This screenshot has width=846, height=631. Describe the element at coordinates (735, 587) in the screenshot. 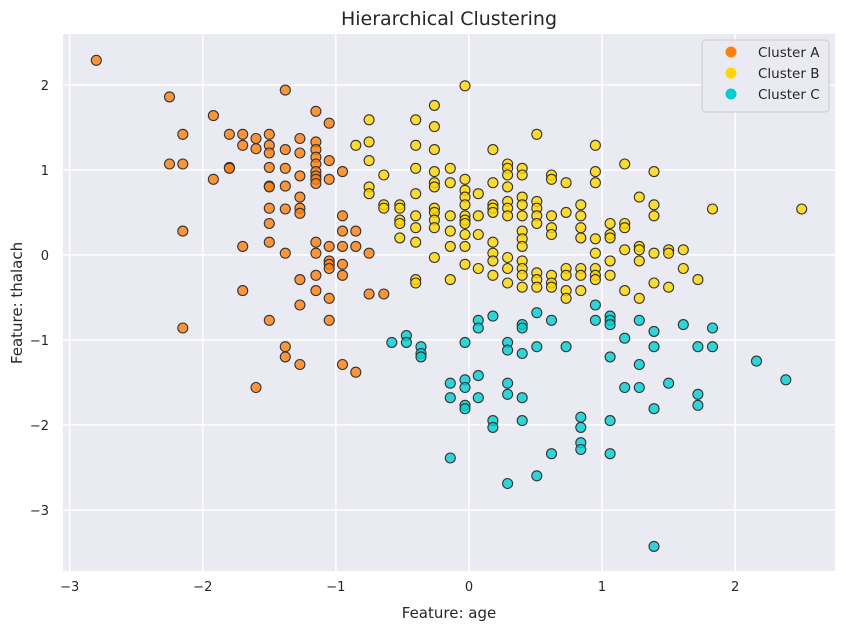

I see `x-tick-label: 2` at that location.